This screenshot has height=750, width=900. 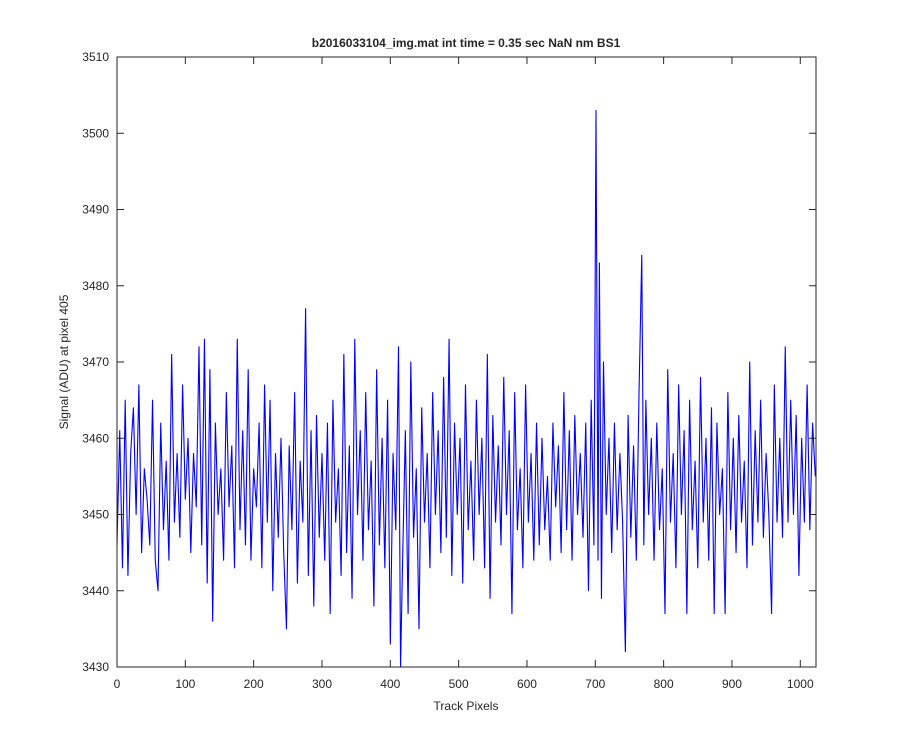 What do you see at coordinates (95, 438) in the screenshot?
I see `y-tick-label: 3460` at bounding box center [95, 438].